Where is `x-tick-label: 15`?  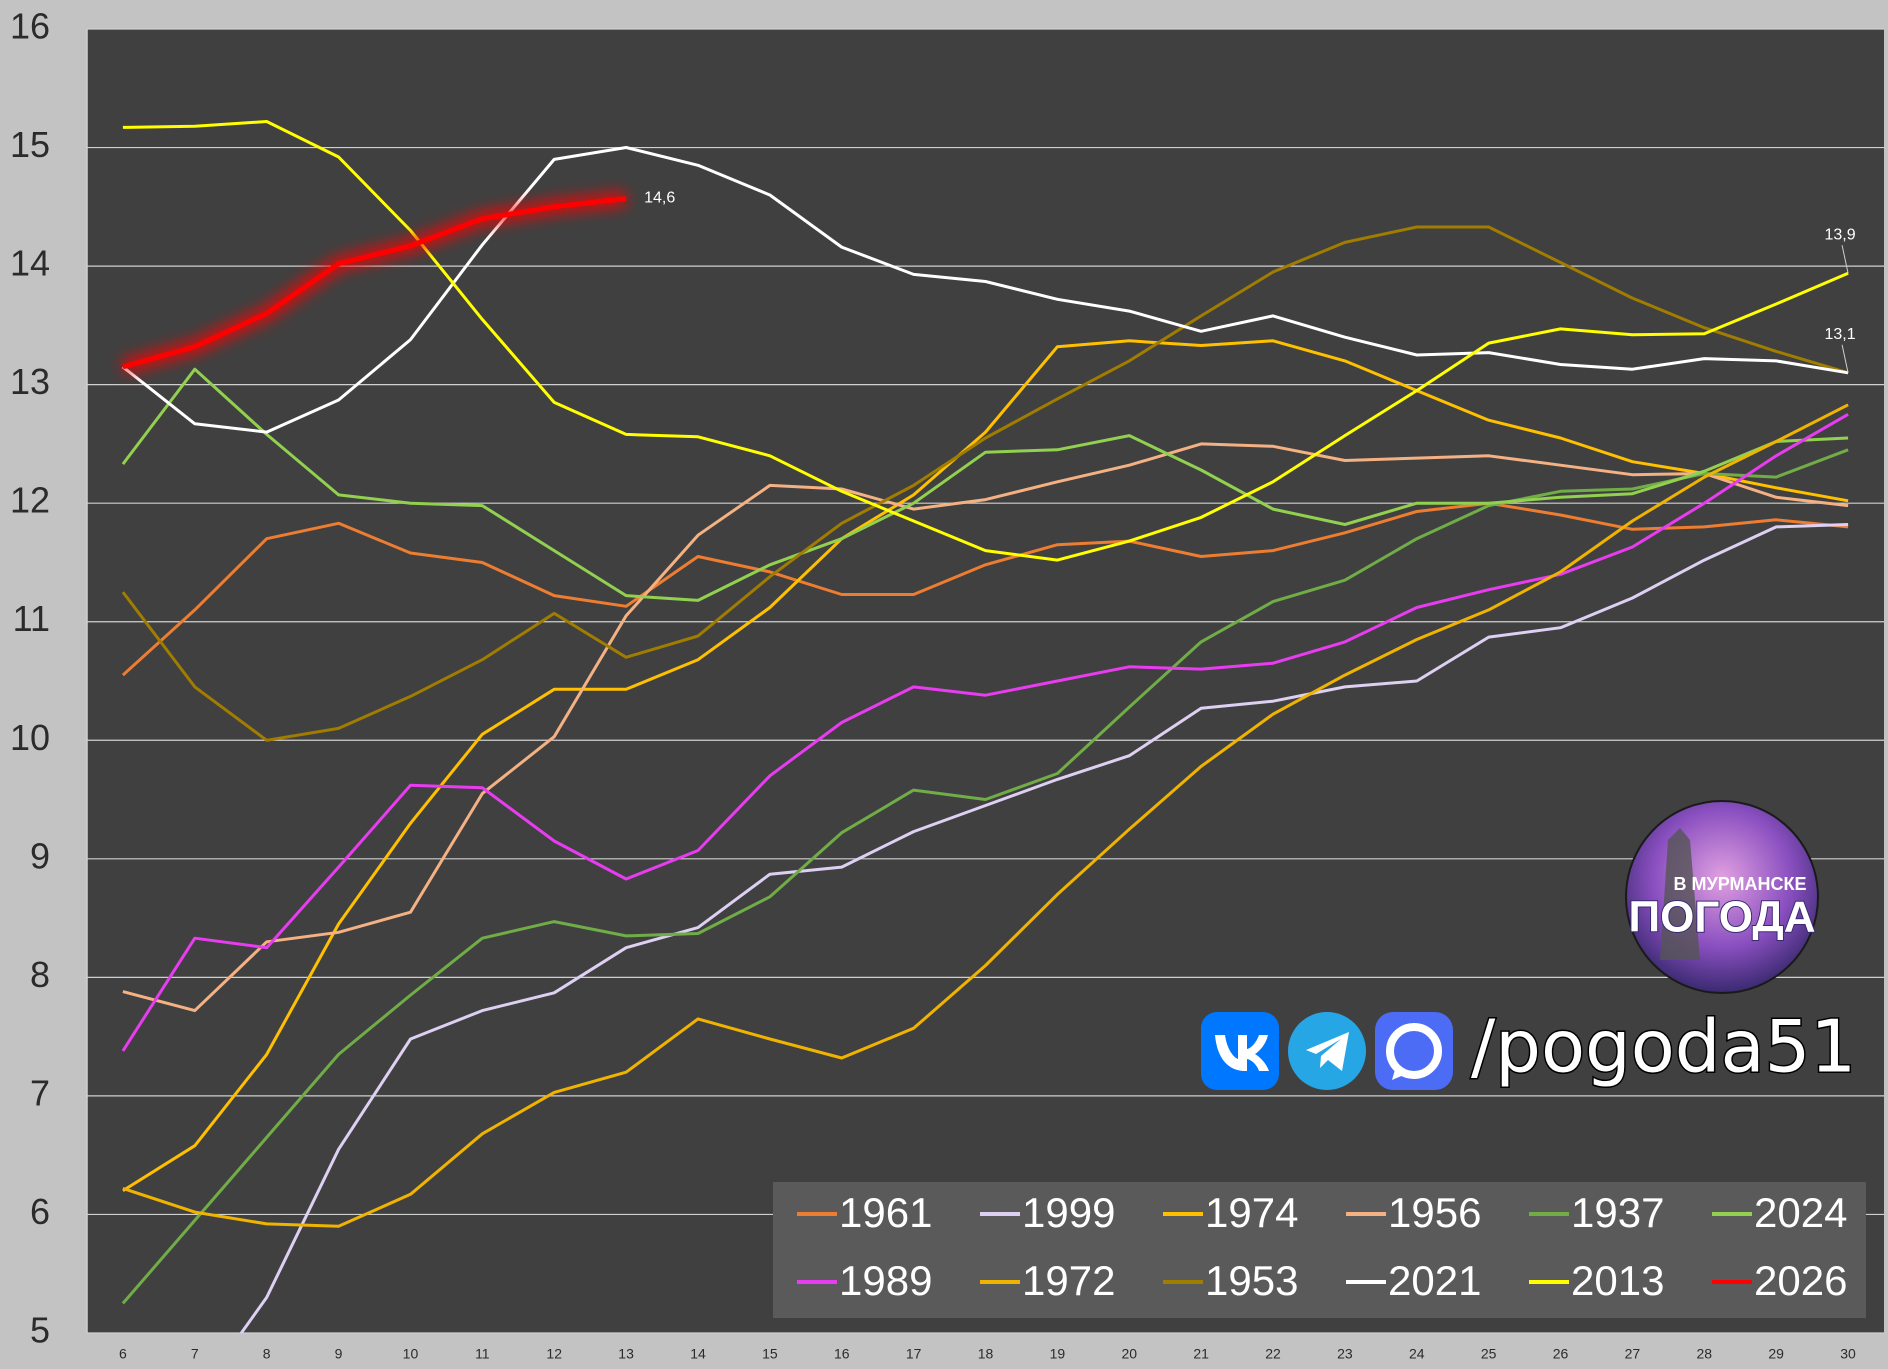 x-tick-label: 15 is located at coordinates (770, 1354).